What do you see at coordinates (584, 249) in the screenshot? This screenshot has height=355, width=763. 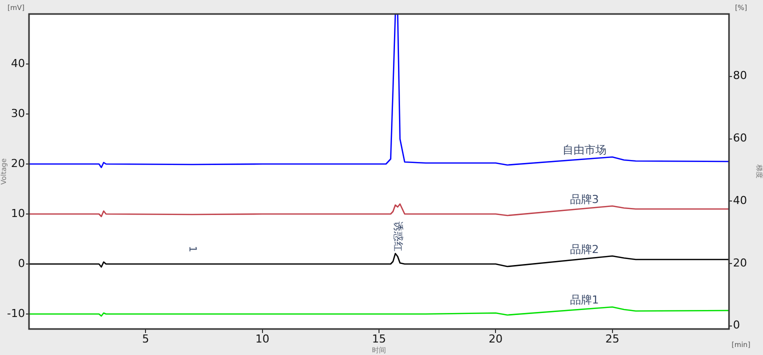 I see `series-label: 品牌2` at bounding box center [584, 249].